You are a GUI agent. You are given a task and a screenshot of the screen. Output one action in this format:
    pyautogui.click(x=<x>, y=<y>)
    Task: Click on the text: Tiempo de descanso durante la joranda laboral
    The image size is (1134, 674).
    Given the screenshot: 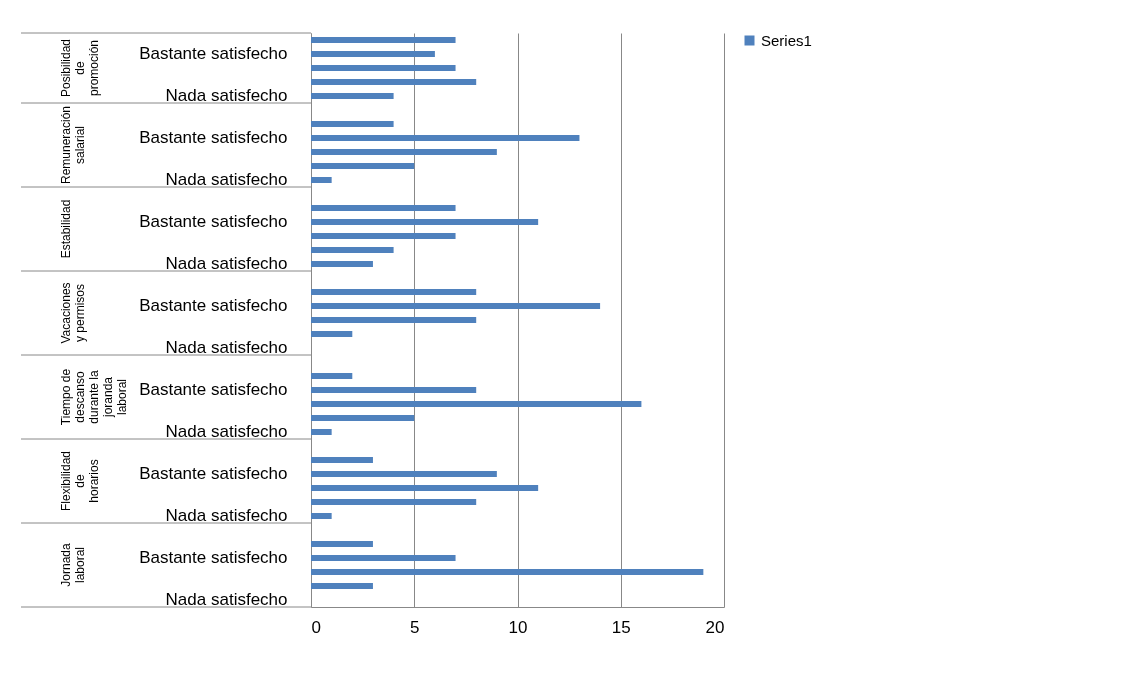 What is the action you would take?
    pyautogui.click(x=94, y=397)
    